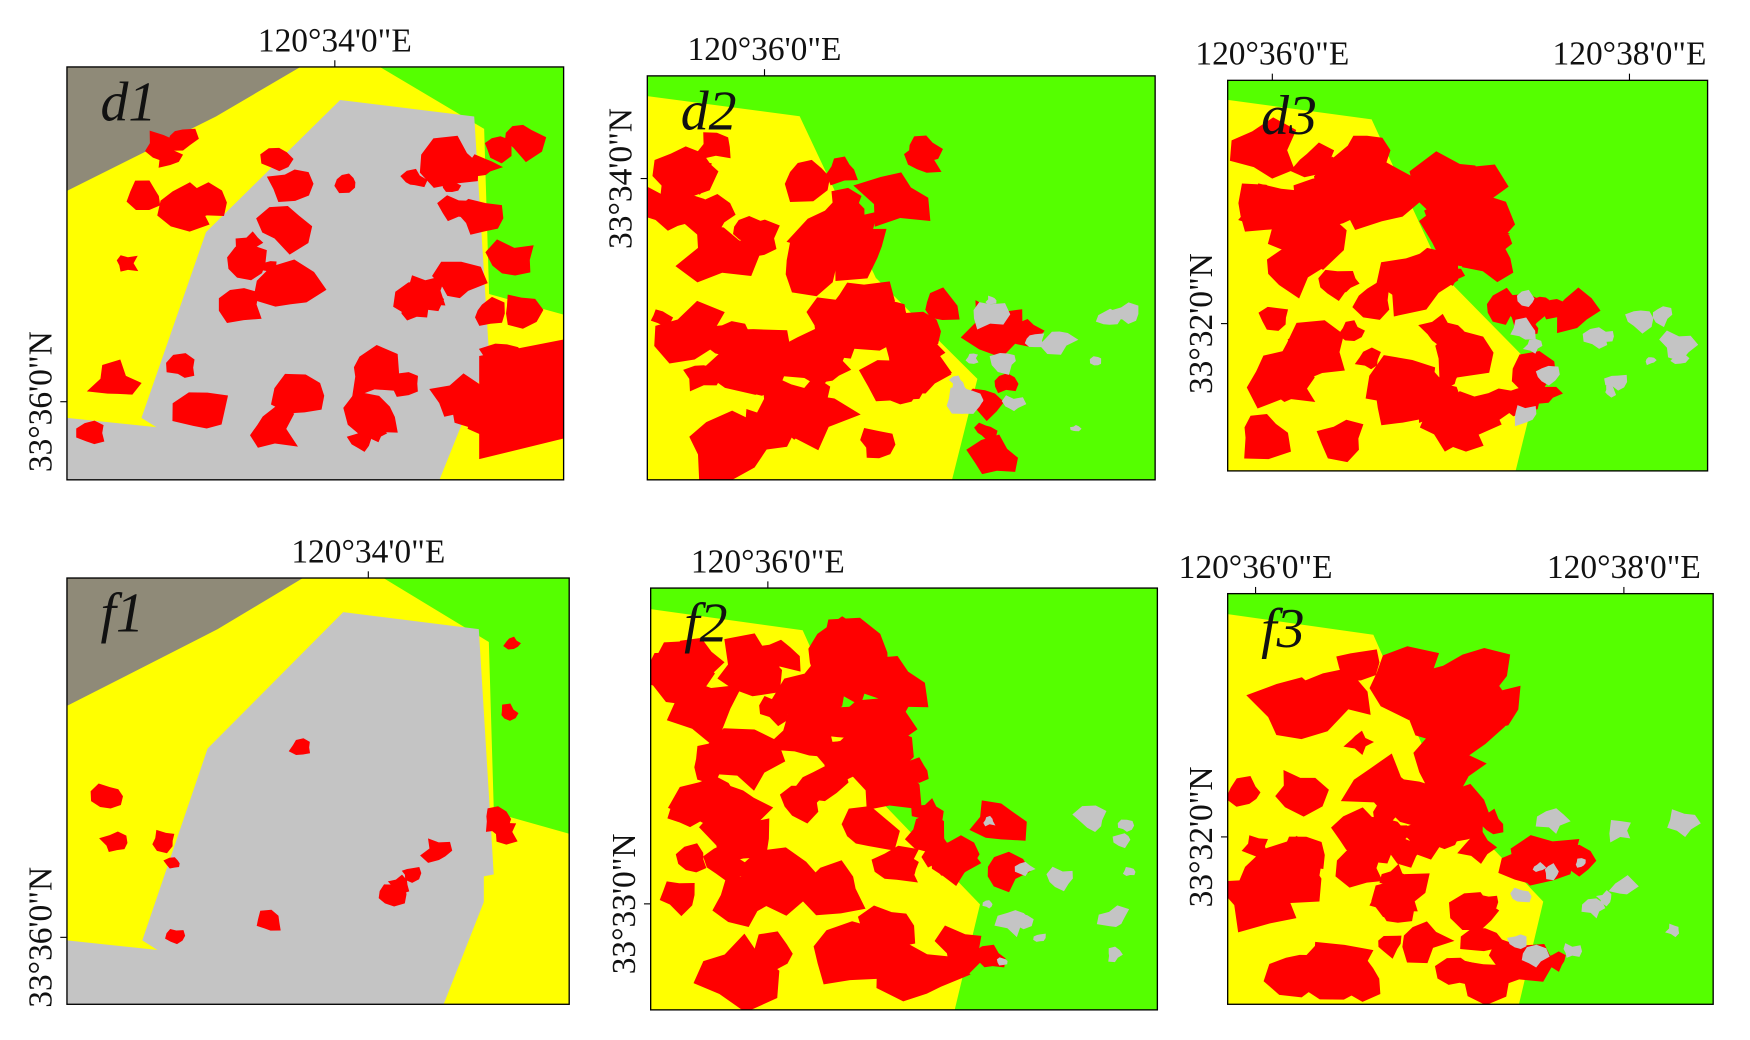 The image size is (1750, 1040). I want to click on map-panel, so click(315, 273).